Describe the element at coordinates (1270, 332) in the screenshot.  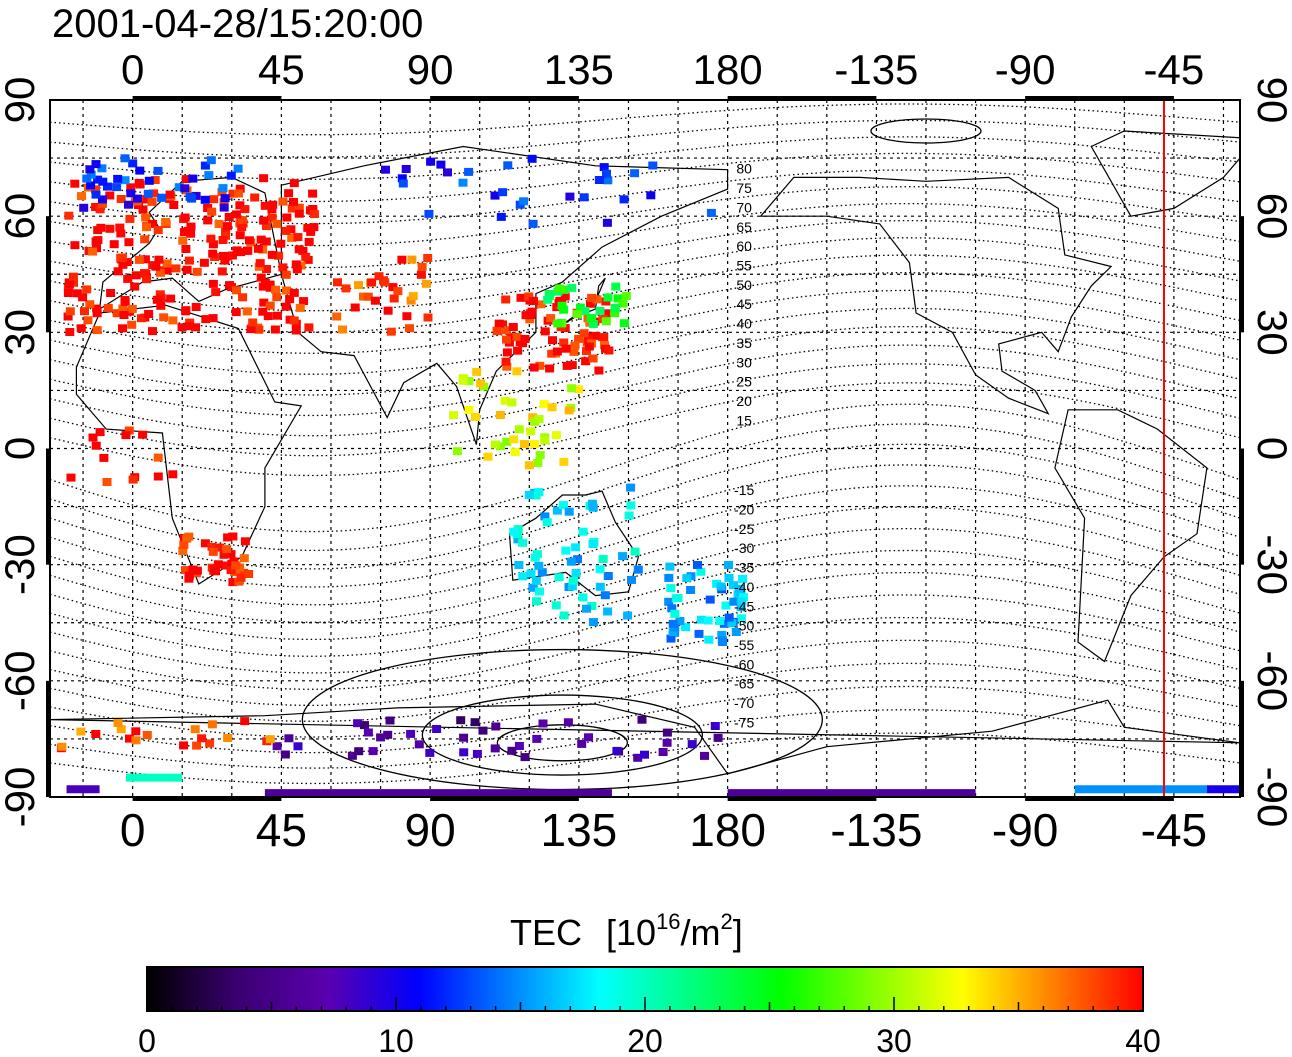
I see `right-lat-tick: 30` at that location.